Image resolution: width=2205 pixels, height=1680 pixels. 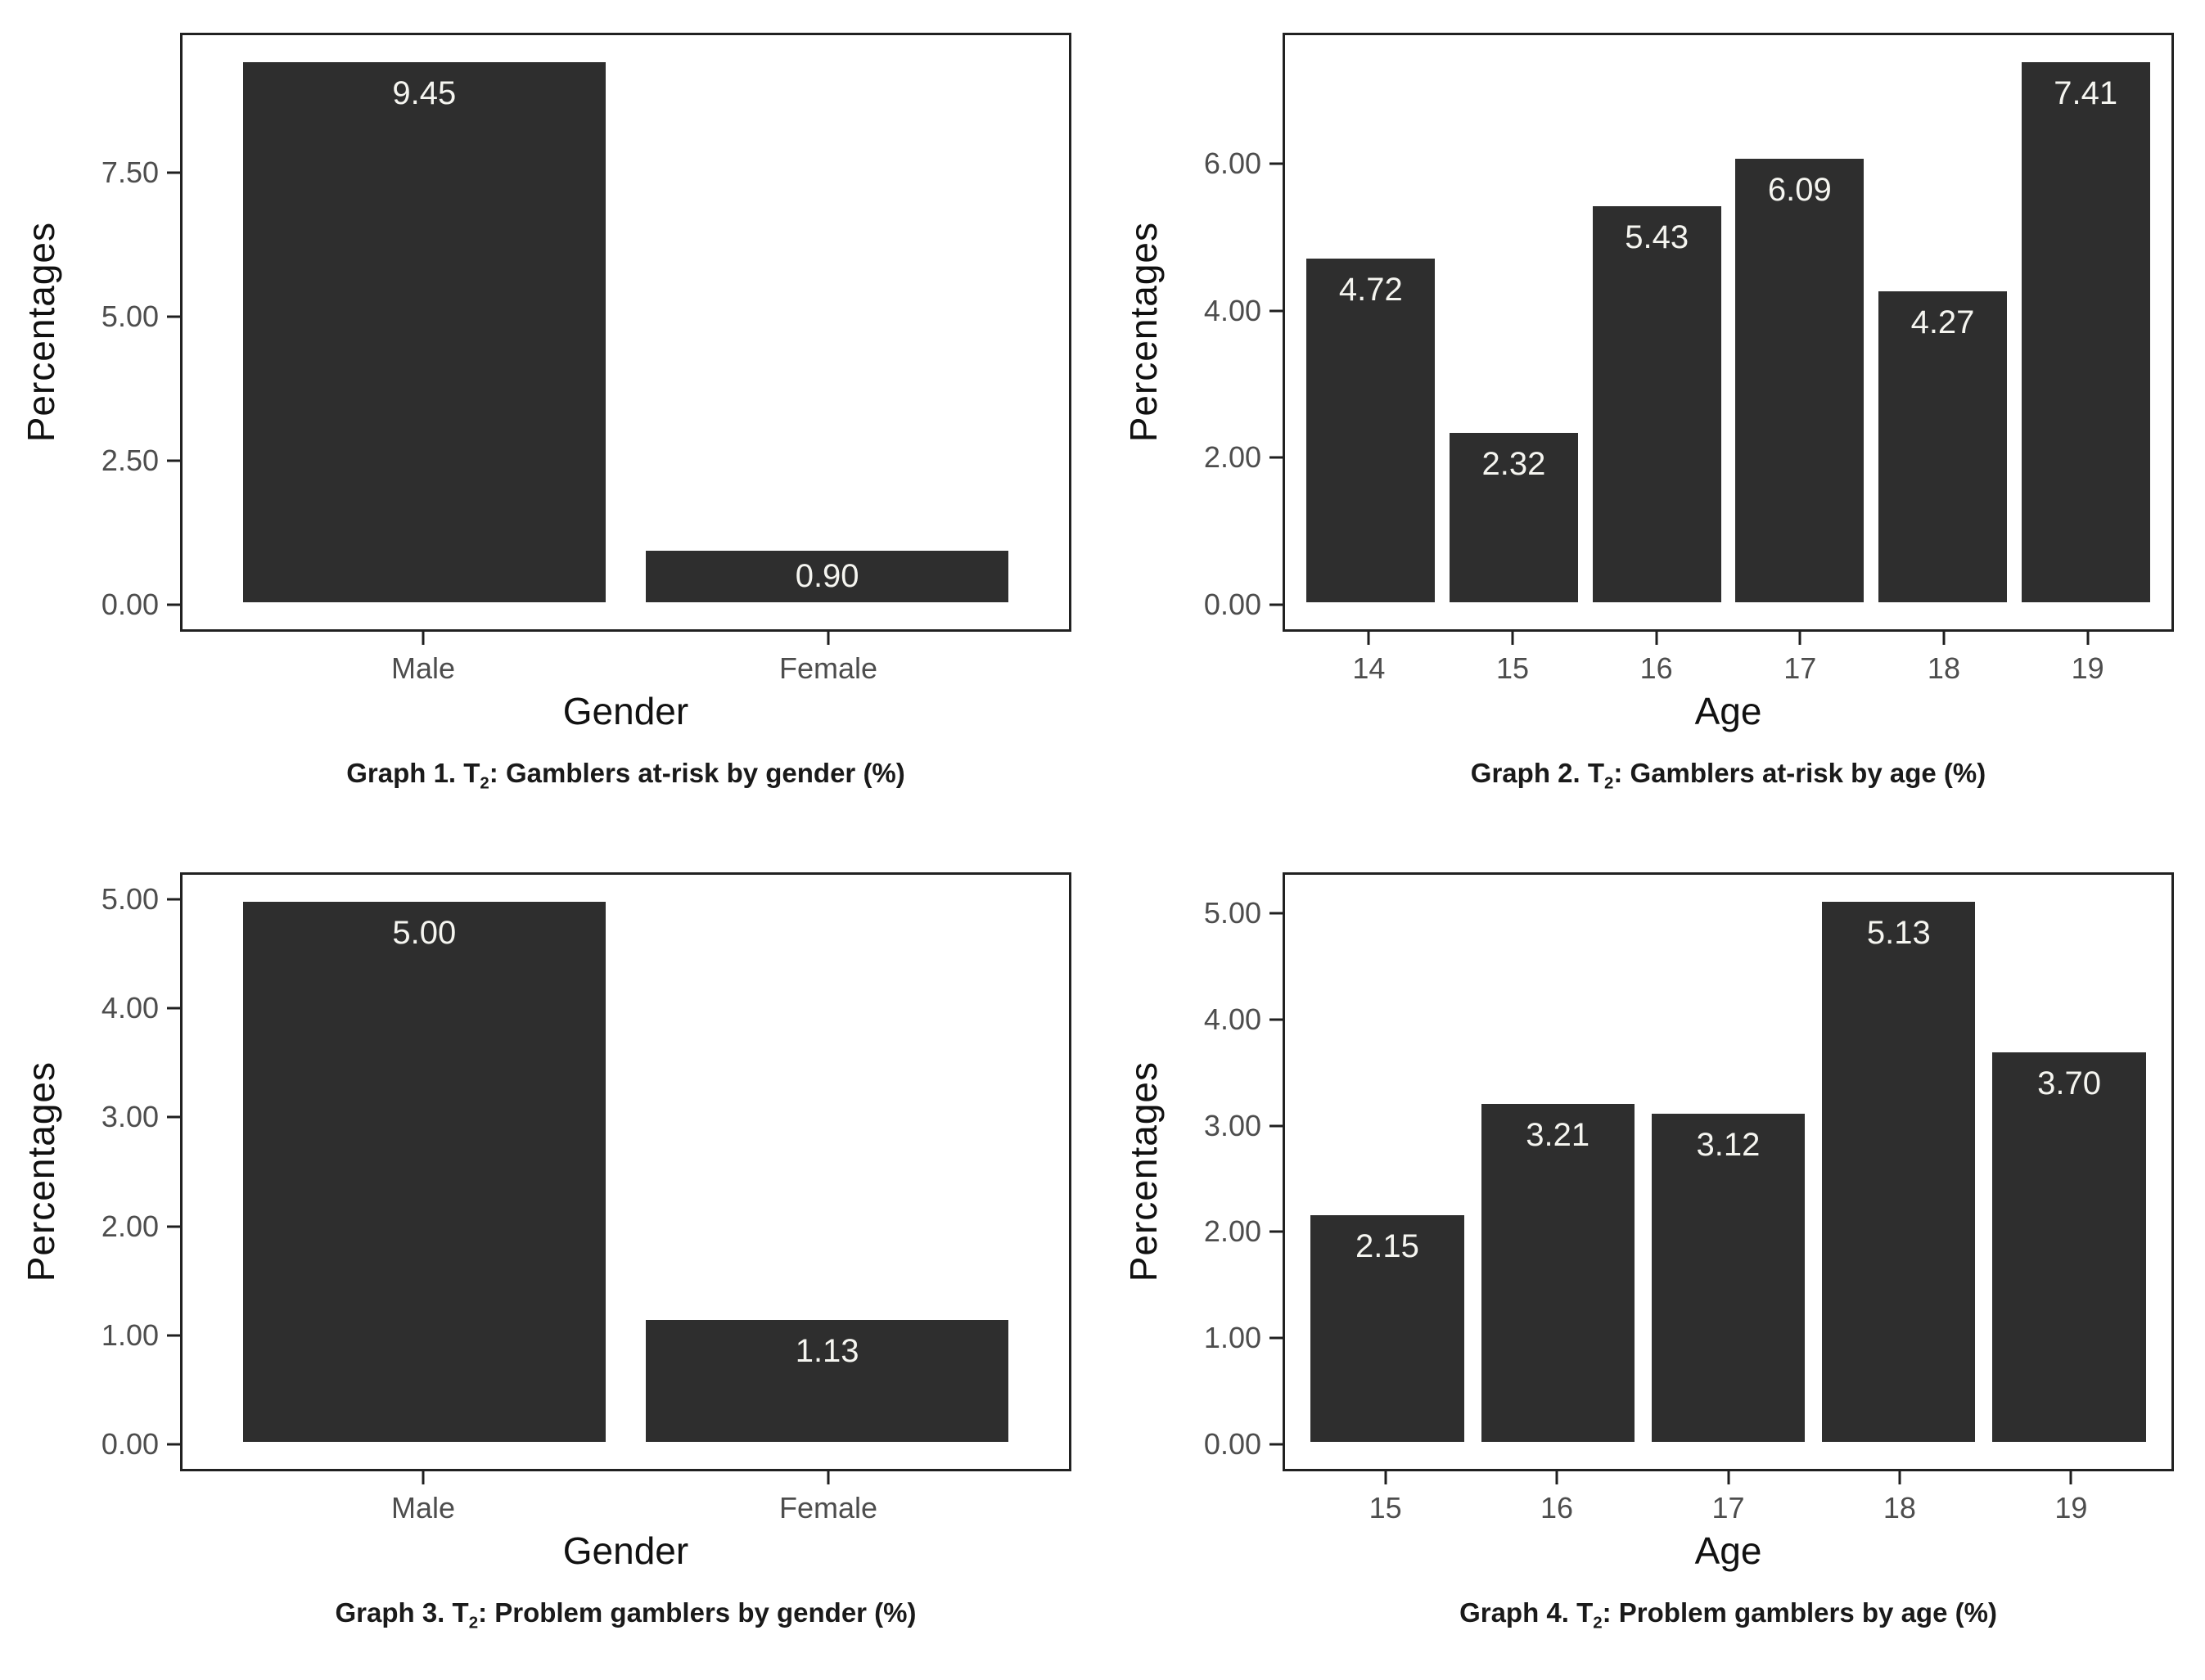 What do you see at coordinates (1942, 322) in the screenshot?
I see `bar-value-label: 4.27` at bounding box center [1942, 322].